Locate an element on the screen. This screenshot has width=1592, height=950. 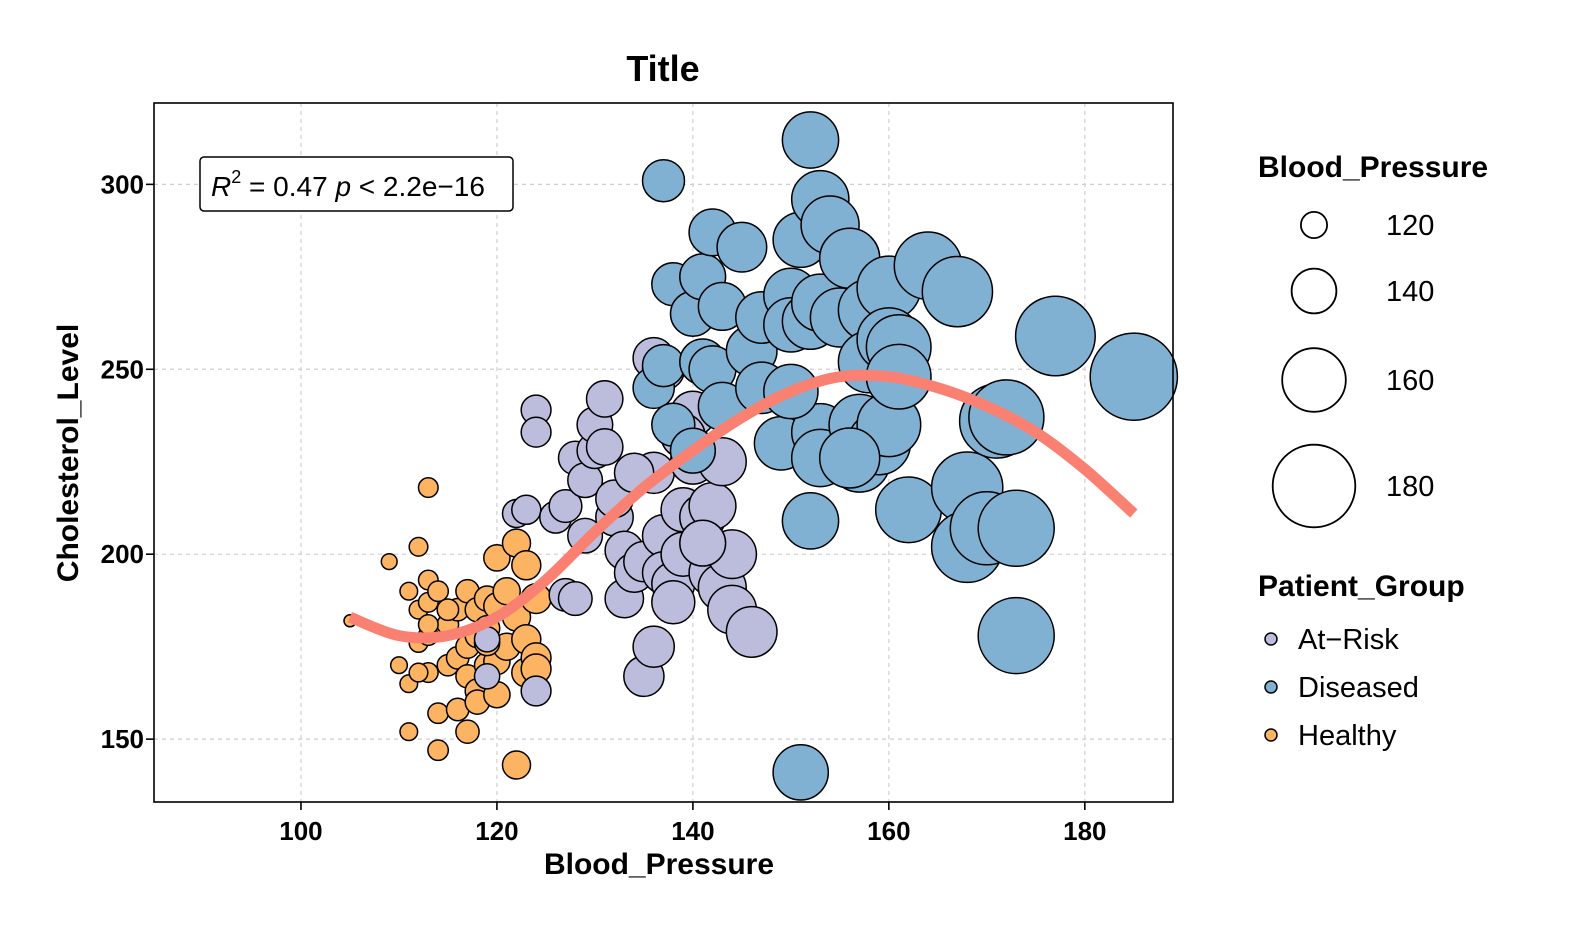
x-tick-label: 160 is located at coordinates (888, 831).